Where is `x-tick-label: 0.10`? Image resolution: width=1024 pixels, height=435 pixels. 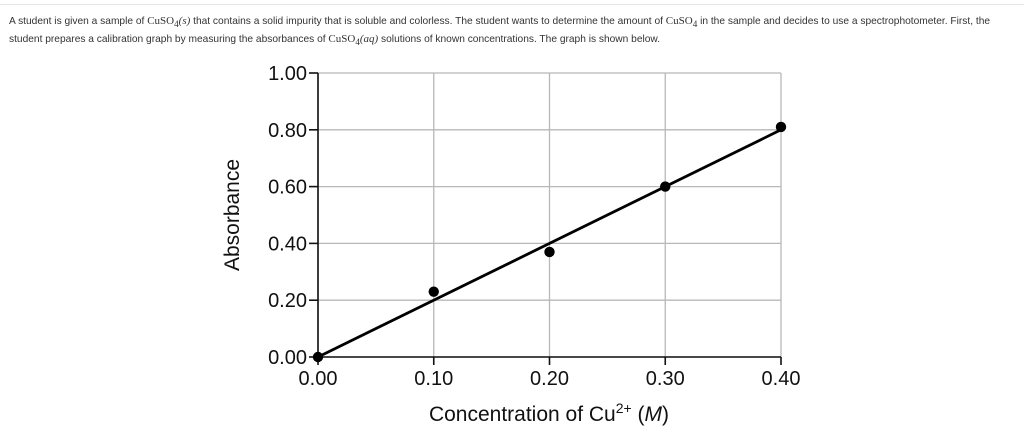
x-tick-label: 0.10 is located at coordinates (433, 379).